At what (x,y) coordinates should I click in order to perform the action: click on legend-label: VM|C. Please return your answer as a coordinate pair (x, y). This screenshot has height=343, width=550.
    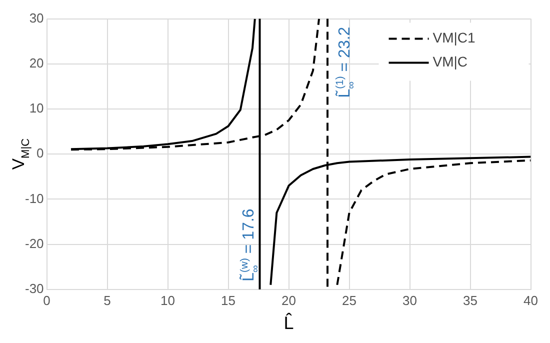
    Looking at the image, I should click on (450, 62).